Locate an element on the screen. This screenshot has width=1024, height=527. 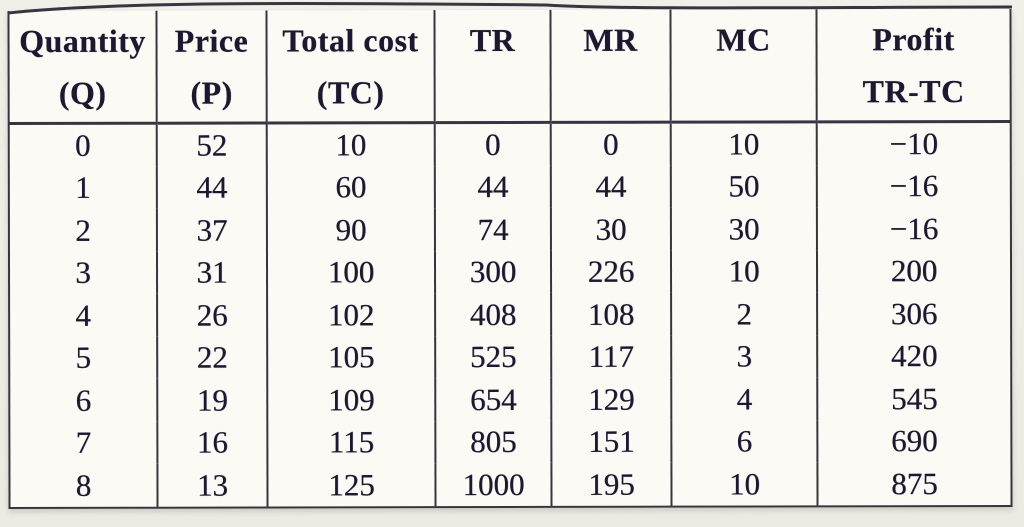
col-header-mc: MC is located at coordinates (743, 65).